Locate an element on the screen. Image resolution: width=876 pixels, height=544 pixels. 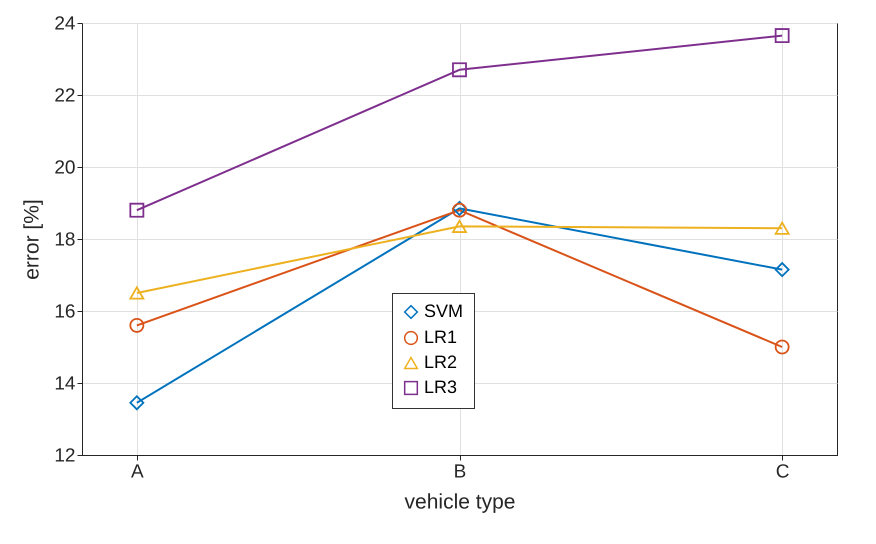
y-tick-label: 12 is located at coordinates (65, 456).